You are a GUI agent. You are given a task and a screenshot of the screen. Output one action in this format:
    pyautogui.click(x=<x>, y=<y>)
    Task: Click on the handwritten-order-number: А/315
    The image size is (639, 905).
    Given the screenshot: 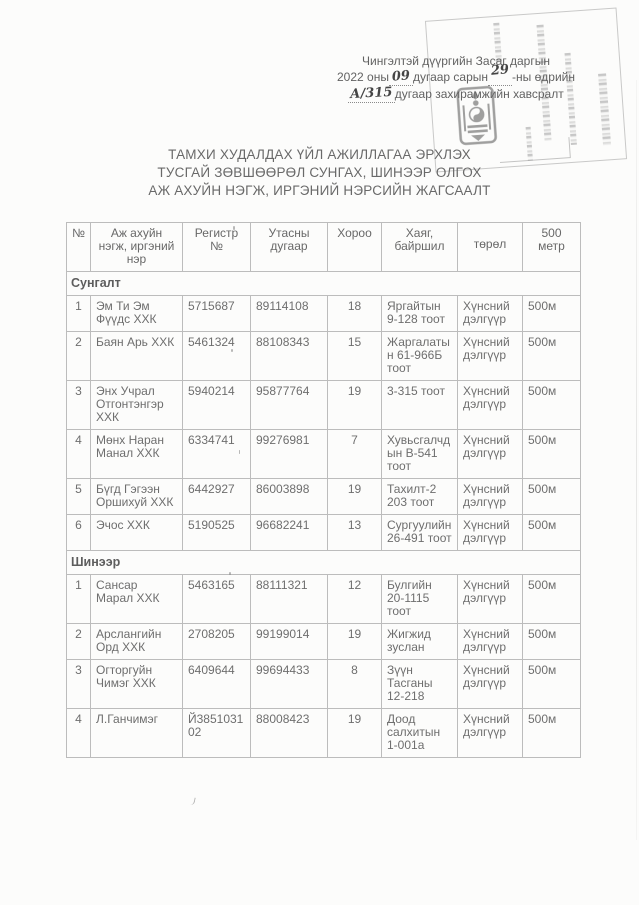 What is the action you would take?
    pyautogui.click(x=371, y=93)
    